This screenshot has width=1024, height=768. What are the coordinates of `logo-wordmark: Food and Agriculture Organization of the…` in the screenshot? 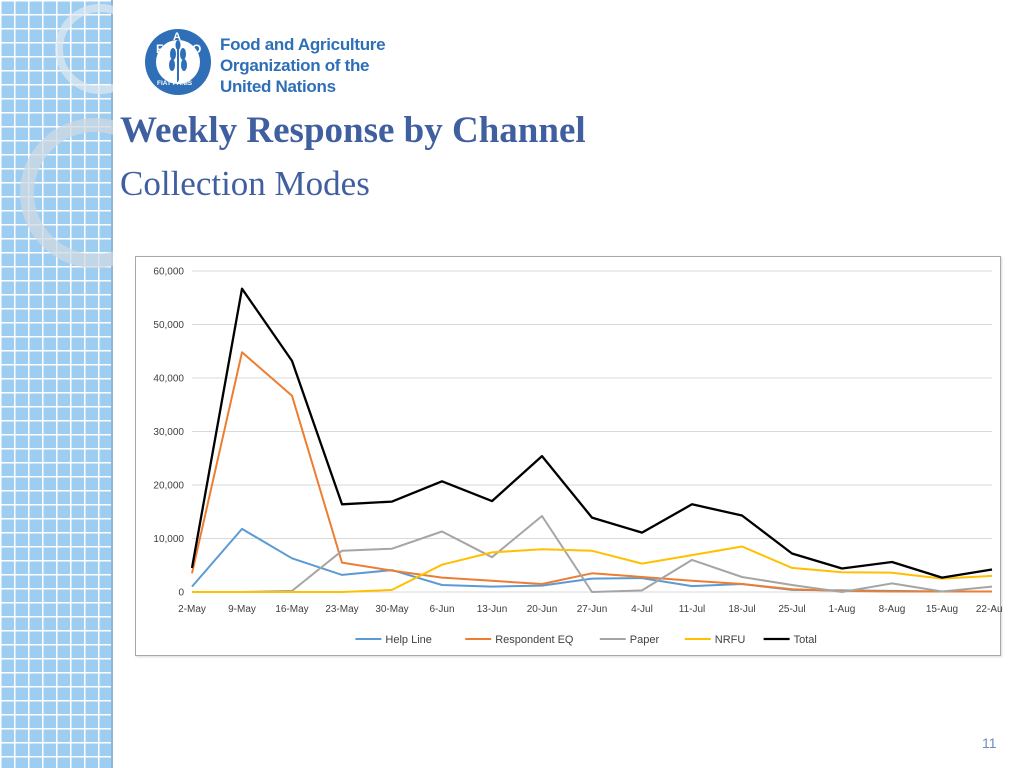 It's located at (303, 65).